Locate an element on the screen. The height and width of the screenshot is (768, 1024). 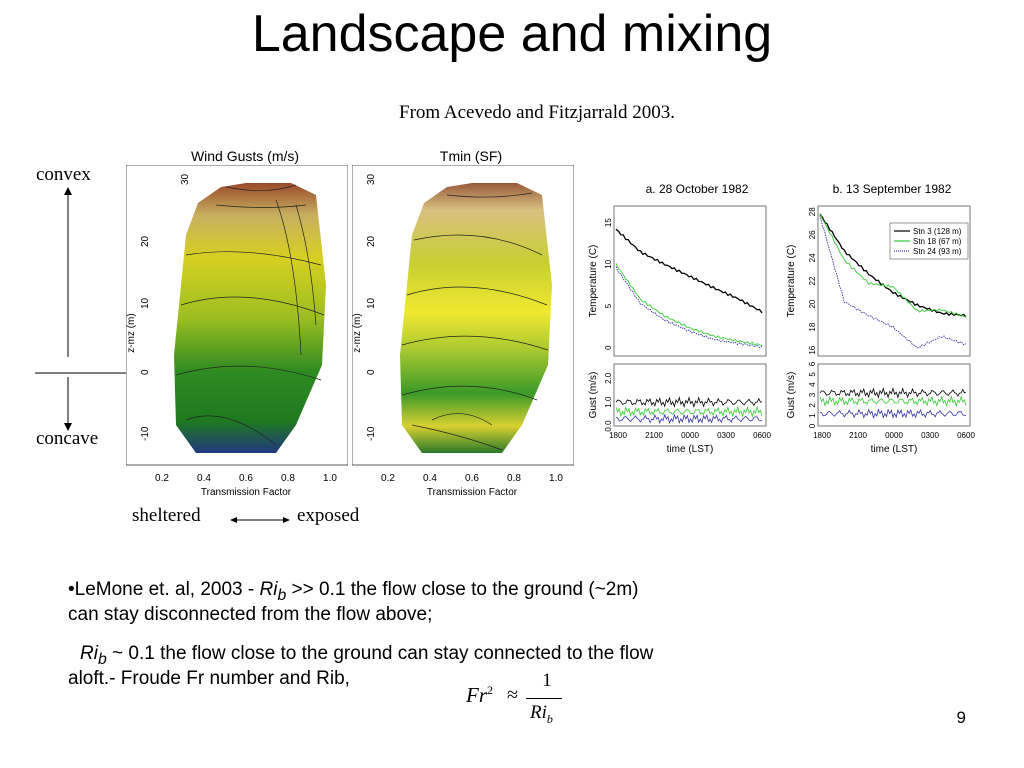
chart-a-top-ytick: 0 is located at coordinates (608, 347).